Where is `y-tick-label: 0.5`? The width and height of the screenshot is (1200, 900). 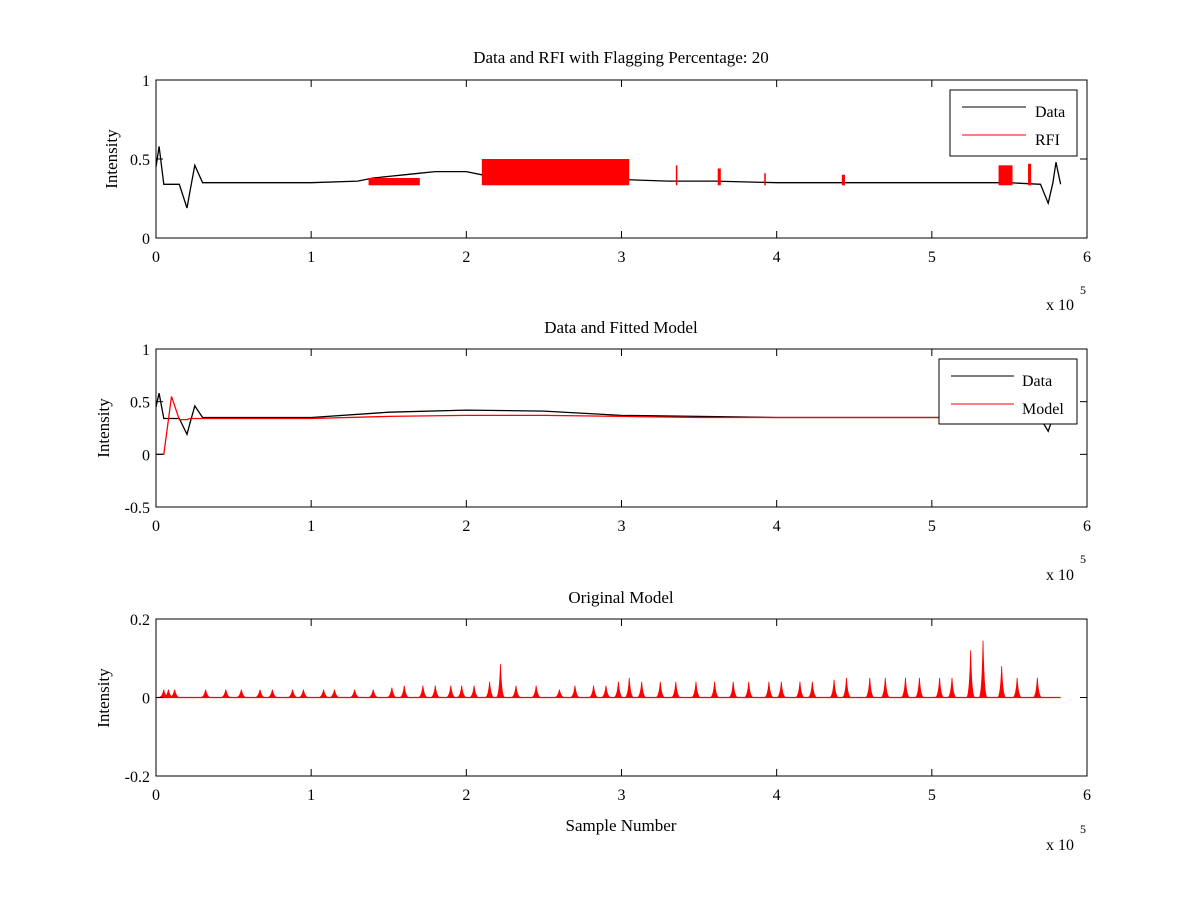
y-tick-label: 0.5 is located at coordinates (140, 403).